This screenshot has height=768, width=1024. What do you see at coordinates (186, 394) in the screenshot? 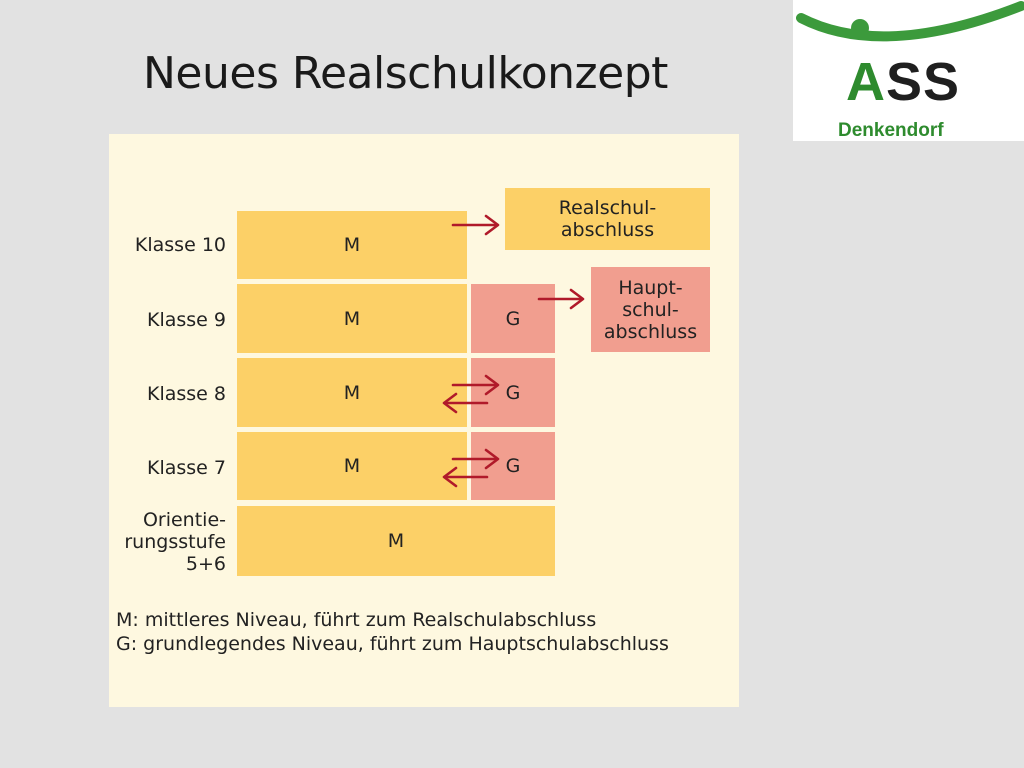
I see `row-label-klasse-8: Klasse 8` at bounding box center [186, 394].